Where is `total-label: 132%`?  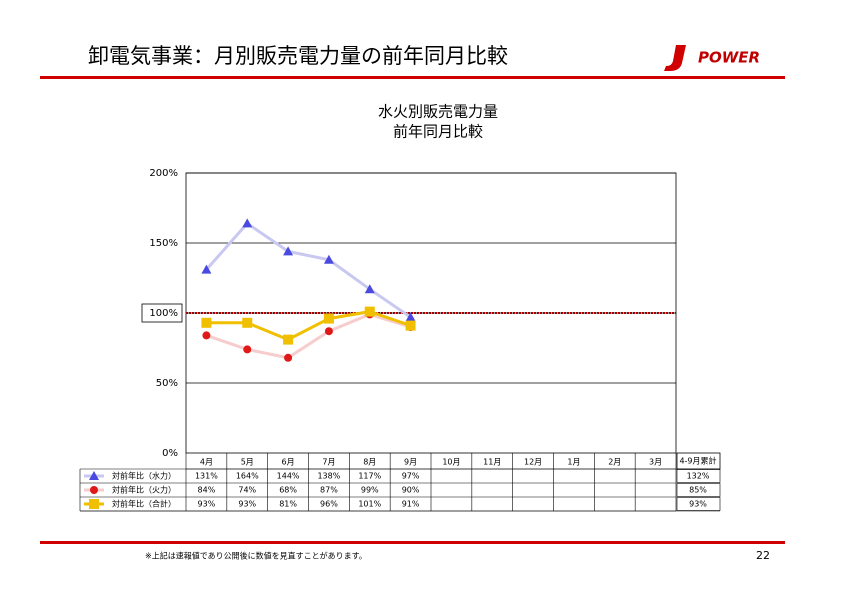 total-label: 132% is located at coordinates (698, 476).